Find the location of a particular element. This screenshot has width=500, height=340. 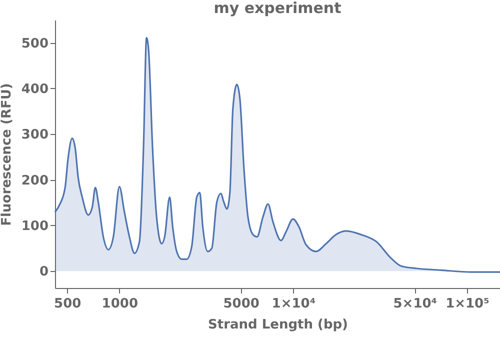

y-tick-label: 0 is located at coordinates (43, 272).